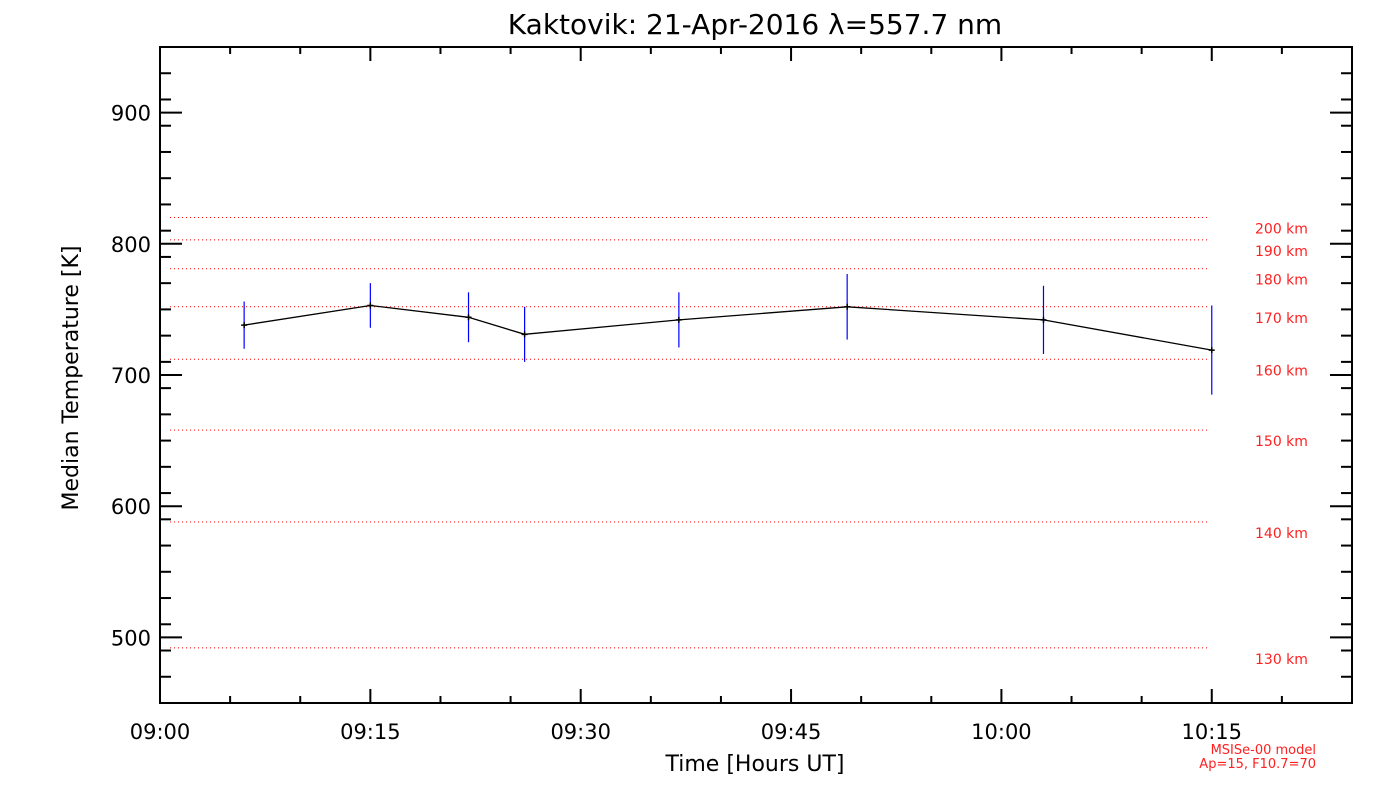 The height and width of the screenshot is (800, 1400). What do you see at coordinates (1257, 764) in the screenshot?
I see `model-parameters-note: Ap=15, F10.7=70` at bounding box center [1257, 764].